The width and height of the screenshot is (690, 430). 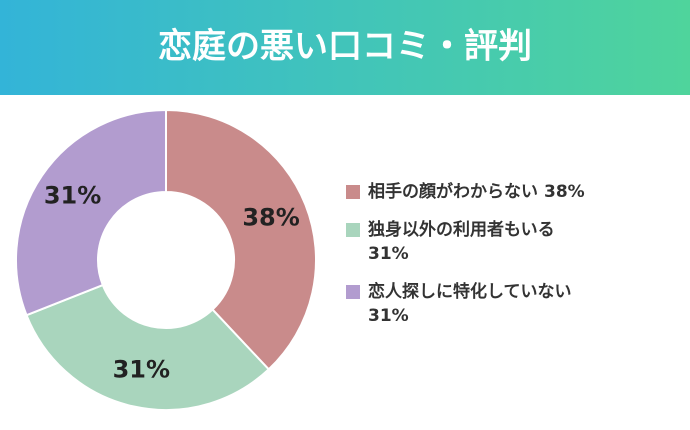 I want to click on chart-title: 恋庭の悪い口コミ・評判, so click(x=345, y=47).